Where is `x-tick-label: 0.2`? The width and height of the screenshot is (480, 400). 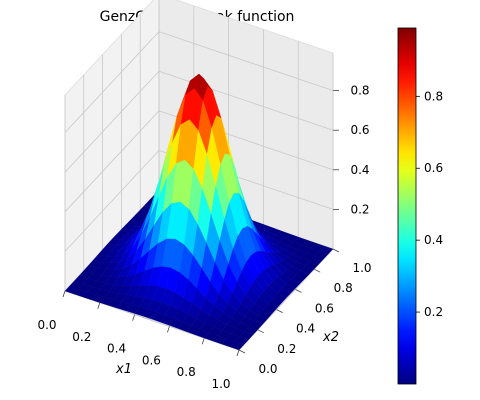
x-tick-label: 0.2 is located at coordinates (81, 337).